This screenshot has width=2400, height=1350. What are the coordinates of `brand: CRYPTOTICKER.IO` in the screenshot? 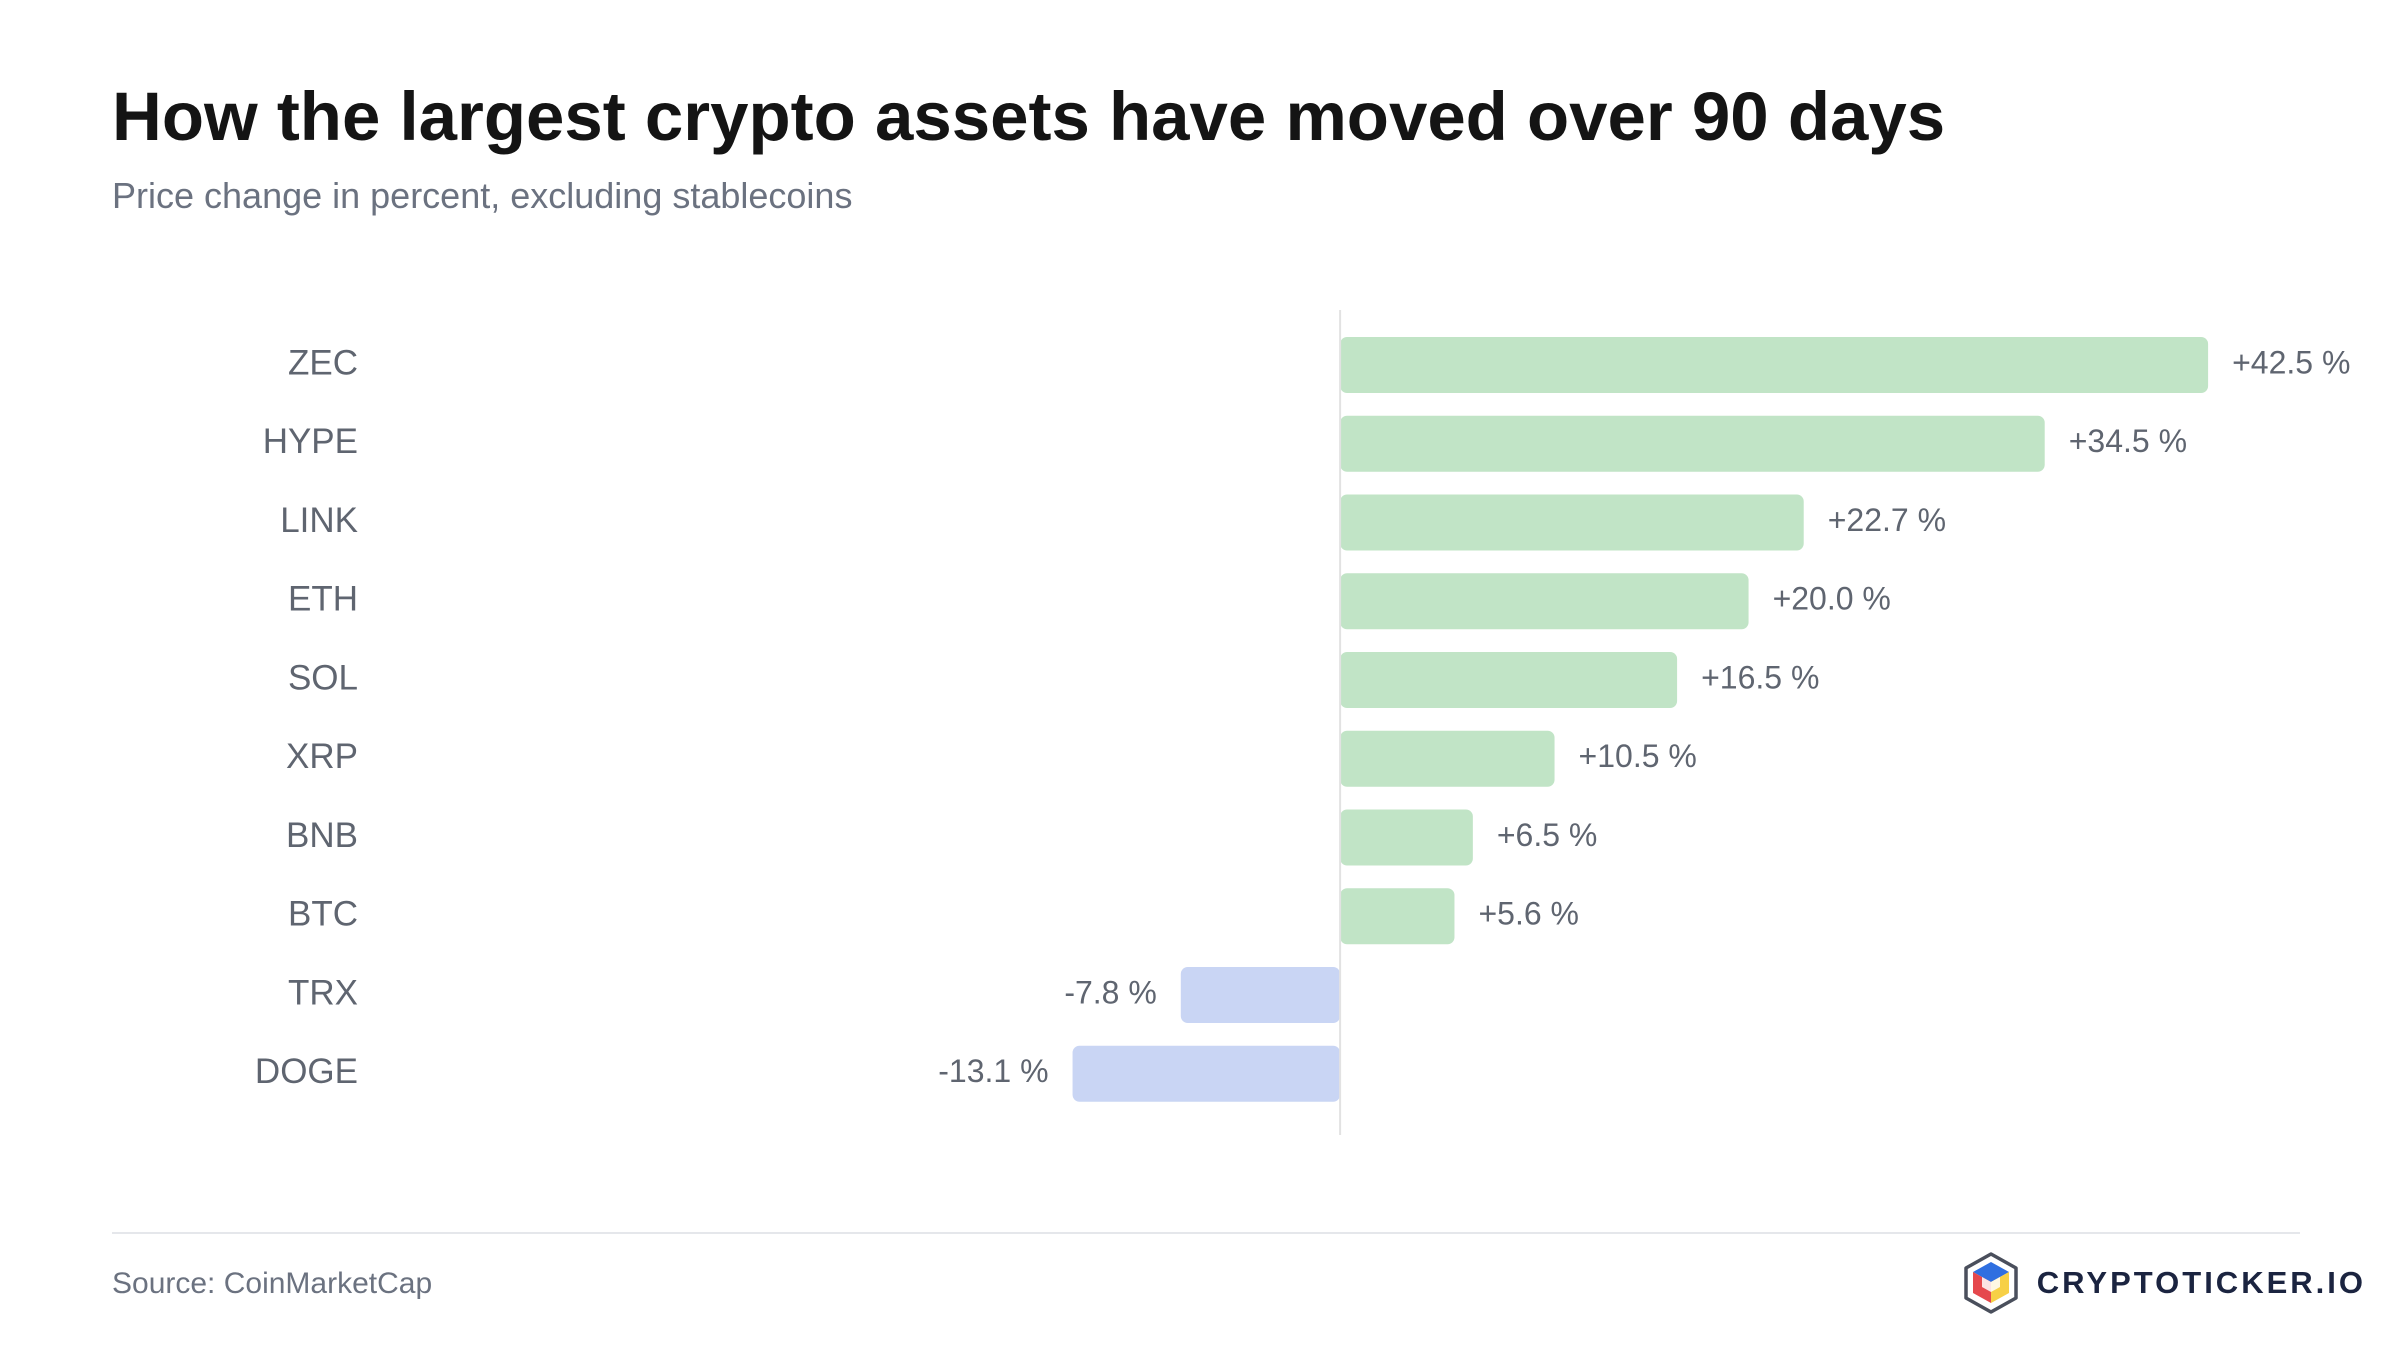 It's located at (2162, 1283).